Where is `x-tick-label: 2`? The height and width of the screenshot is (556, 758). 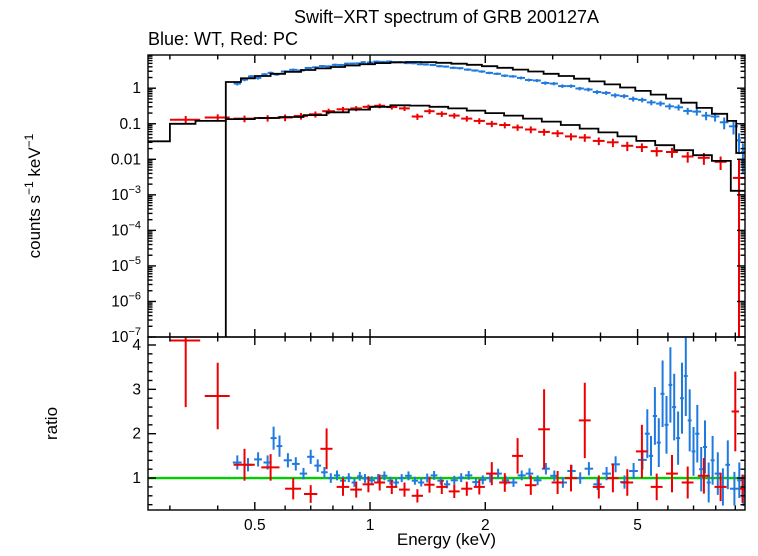 x-tick-label: 2 is located at coordinates (485, 525).